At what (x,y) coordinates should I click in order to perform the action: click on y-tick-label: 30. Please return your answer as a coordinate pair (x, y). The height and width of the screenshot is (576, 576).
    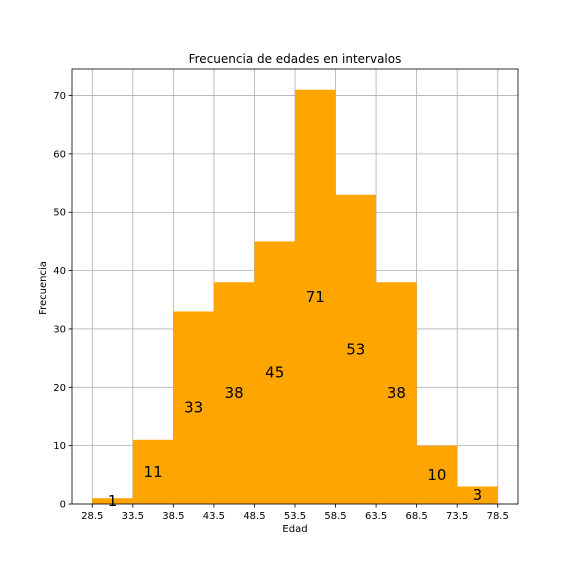
    Looking at the image, I should click on (59, 329).